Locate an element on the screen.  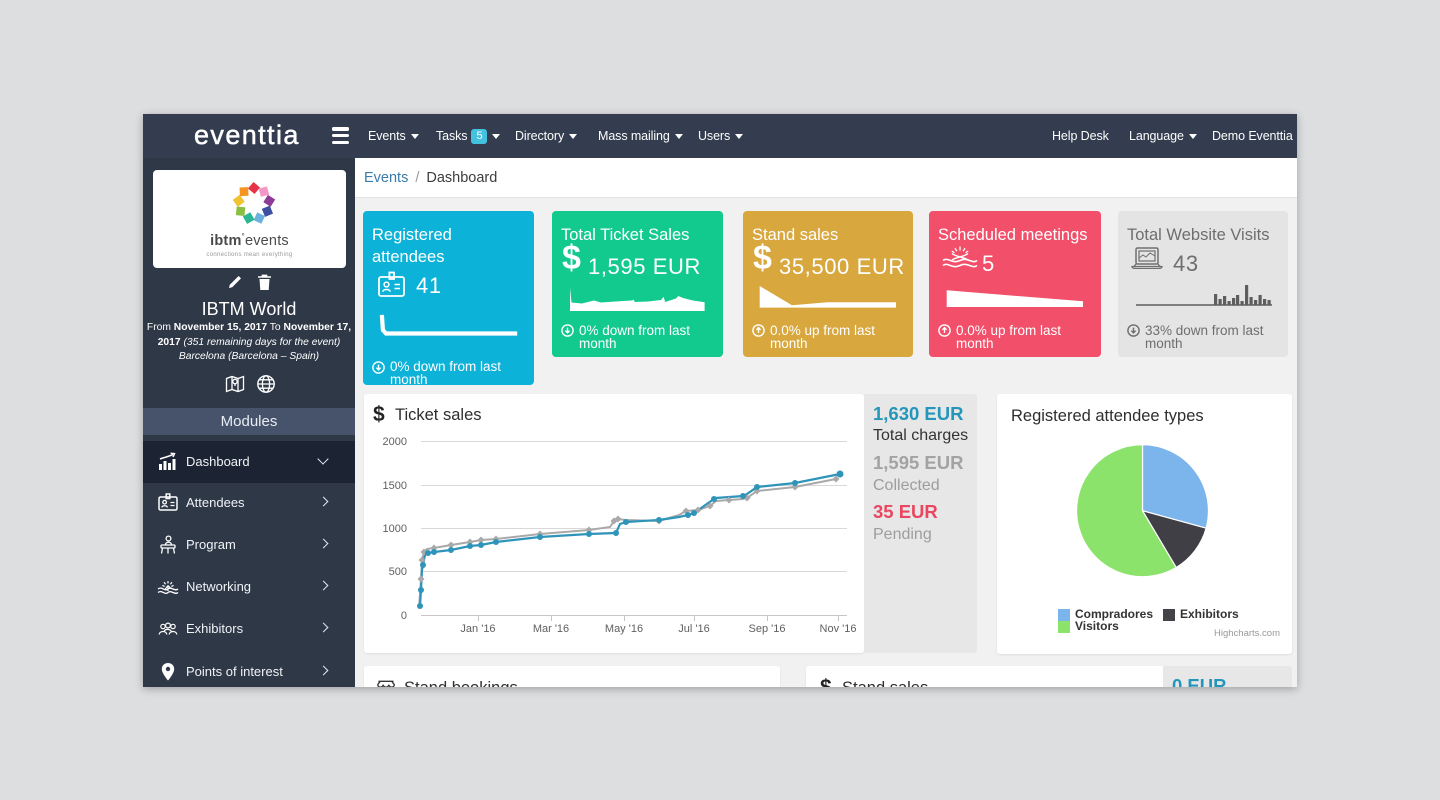
svg-text: Sep '16 is located at coordinates (767, 629).